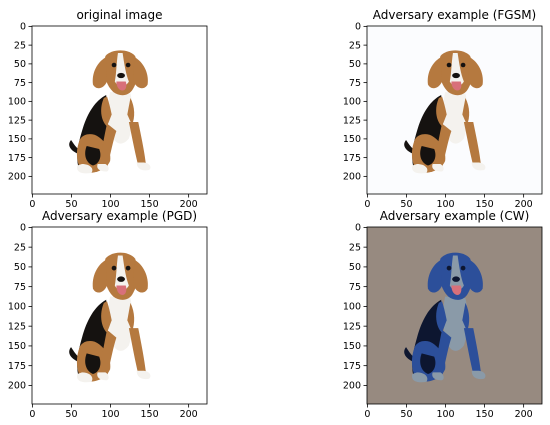 The image size is (550, 425). Describe the element at coordinates (455, 216) in the screenshot. I see `panel-title: Adversary example (CW)` at that location.